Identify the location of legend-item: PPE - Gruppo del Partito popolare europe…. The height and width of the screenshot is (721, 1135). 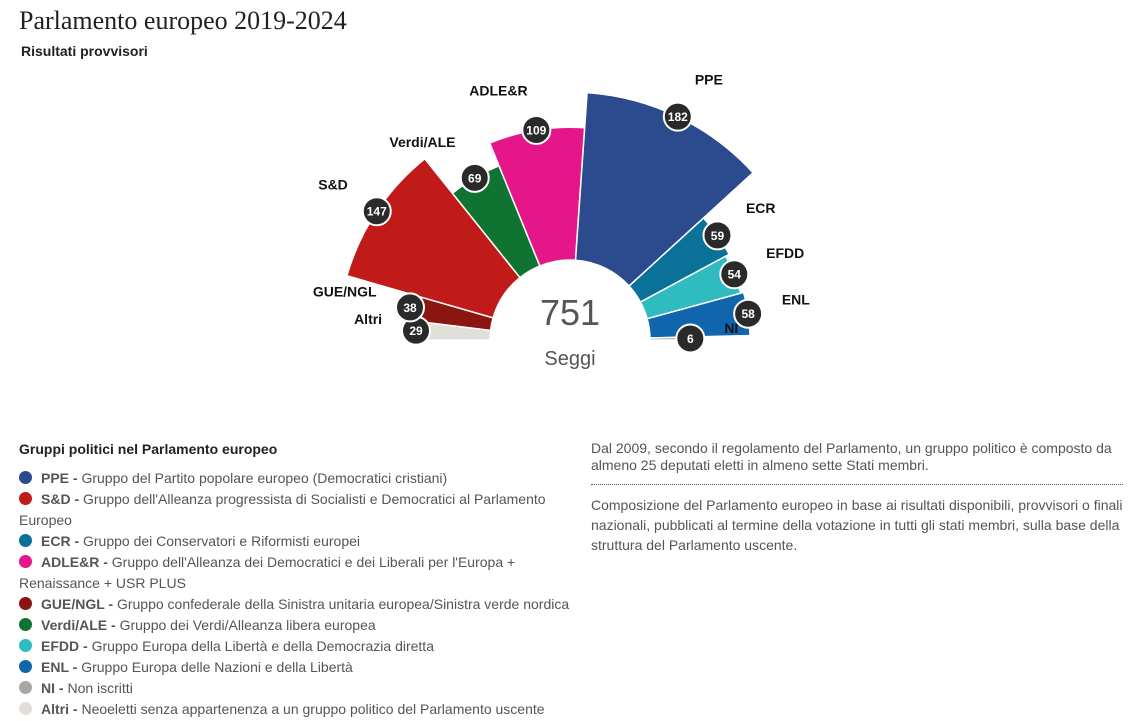
(299, 478).